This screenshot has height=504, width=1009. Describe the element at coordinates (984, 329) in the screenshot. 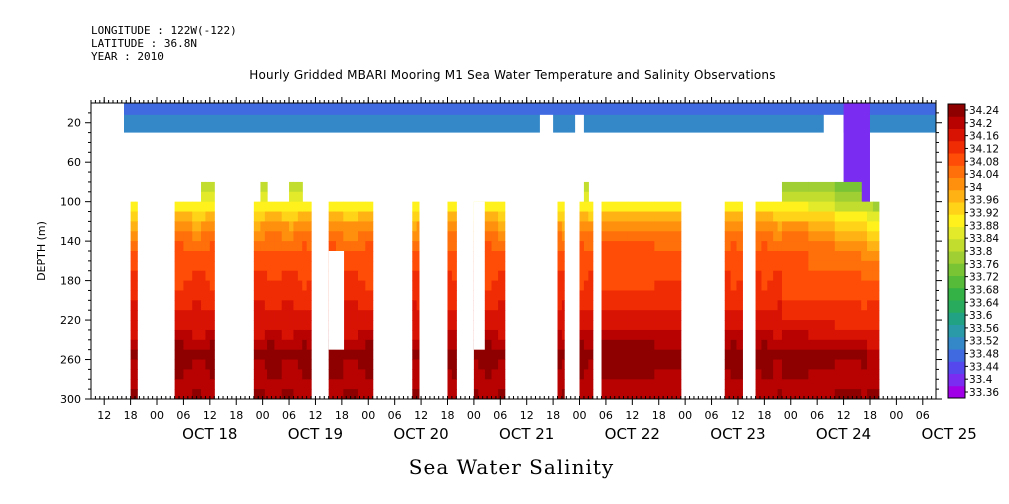

I see `colorbar-label: 33.56` at that location.